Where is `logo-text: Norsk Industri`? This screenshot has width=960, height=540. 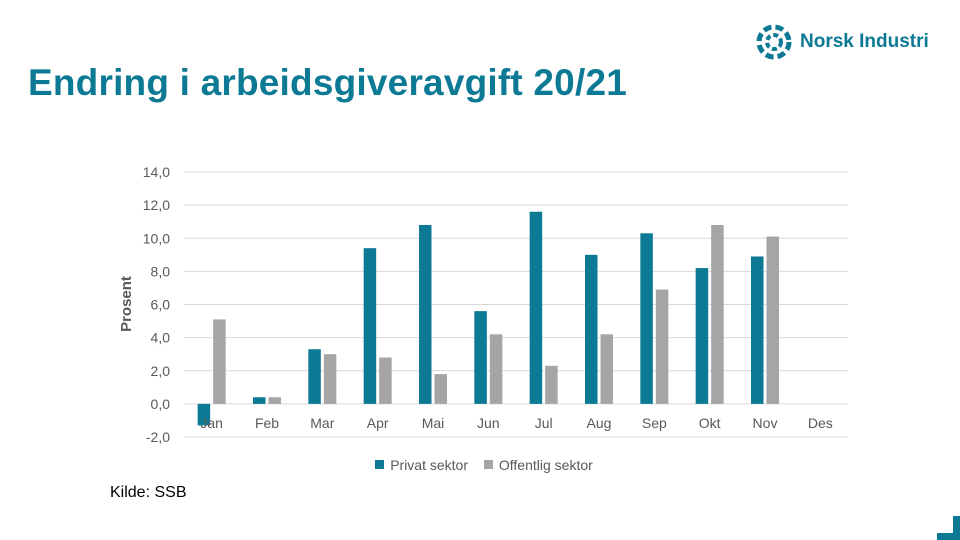
logo-text: Norsk Industri is located at coordinates (864, 41).